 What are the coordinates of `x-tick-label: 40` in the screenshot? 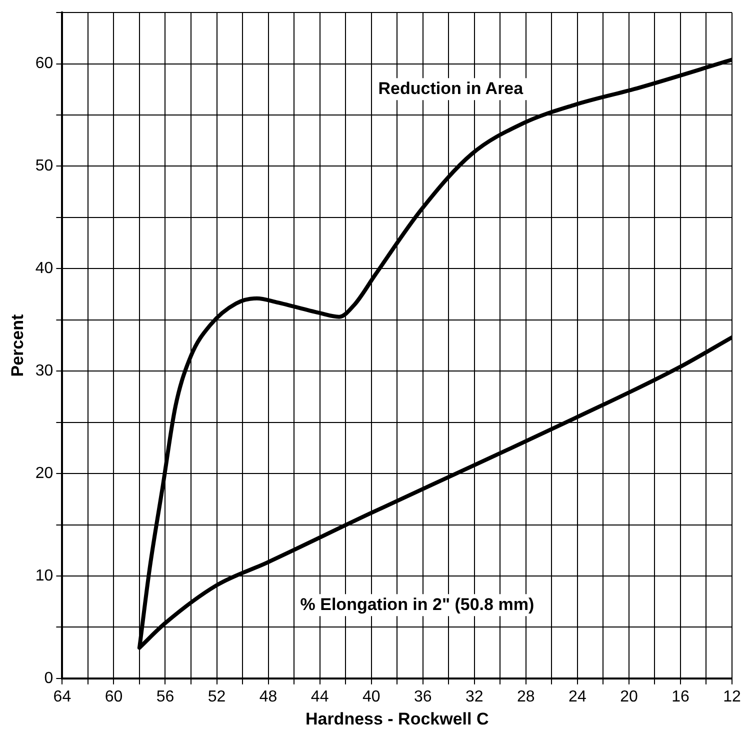 It's located at (371, 697).